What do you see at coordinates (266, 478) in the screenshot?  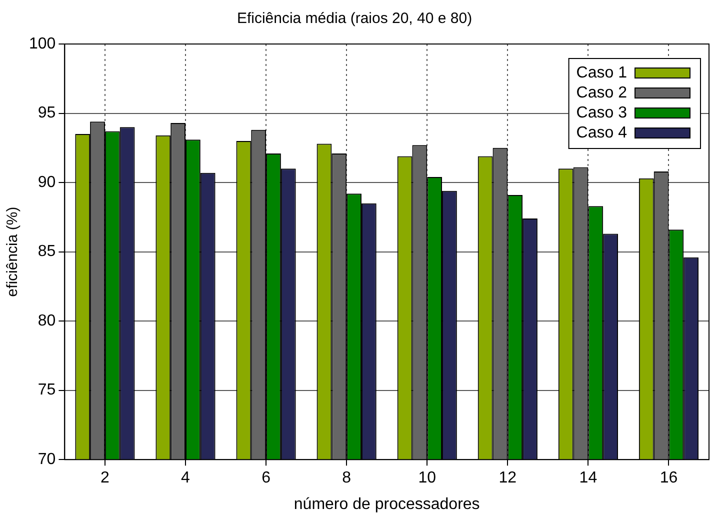 I see `x-tick-label: 6` at bounding box center [266, 478].